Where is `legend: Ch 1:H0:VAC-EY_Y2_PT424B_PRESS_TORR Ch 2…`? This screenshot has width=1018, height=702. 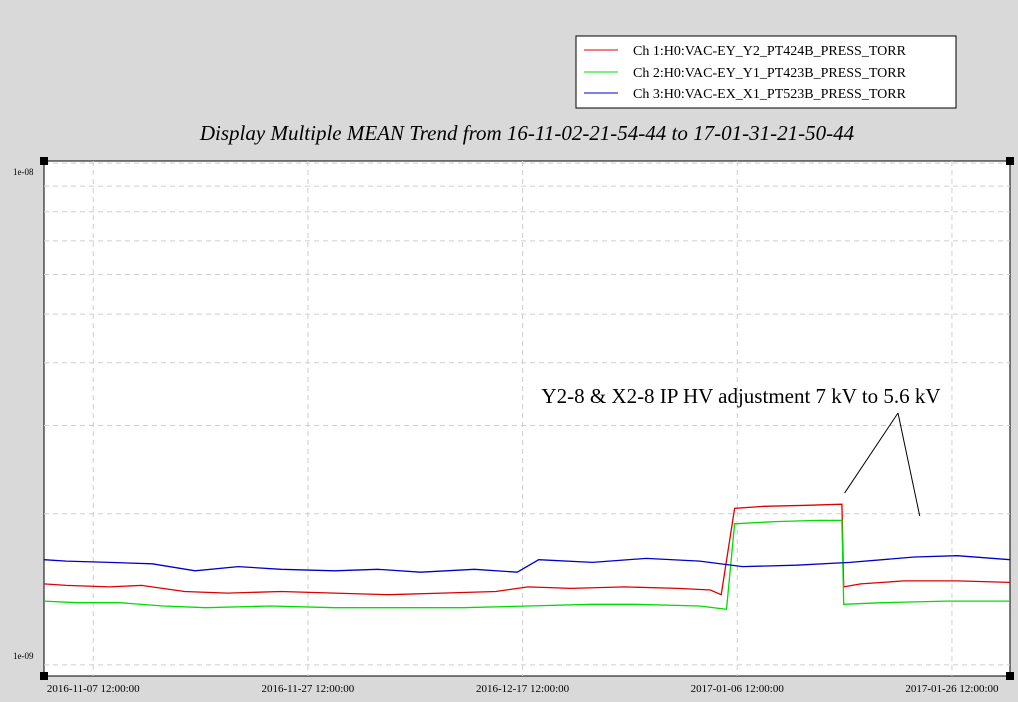 legend: Ch 1:H0:VAC-EY_Y2_PT424B_PRESS_TORR Ch 2… is located at coordinates (766, 72).